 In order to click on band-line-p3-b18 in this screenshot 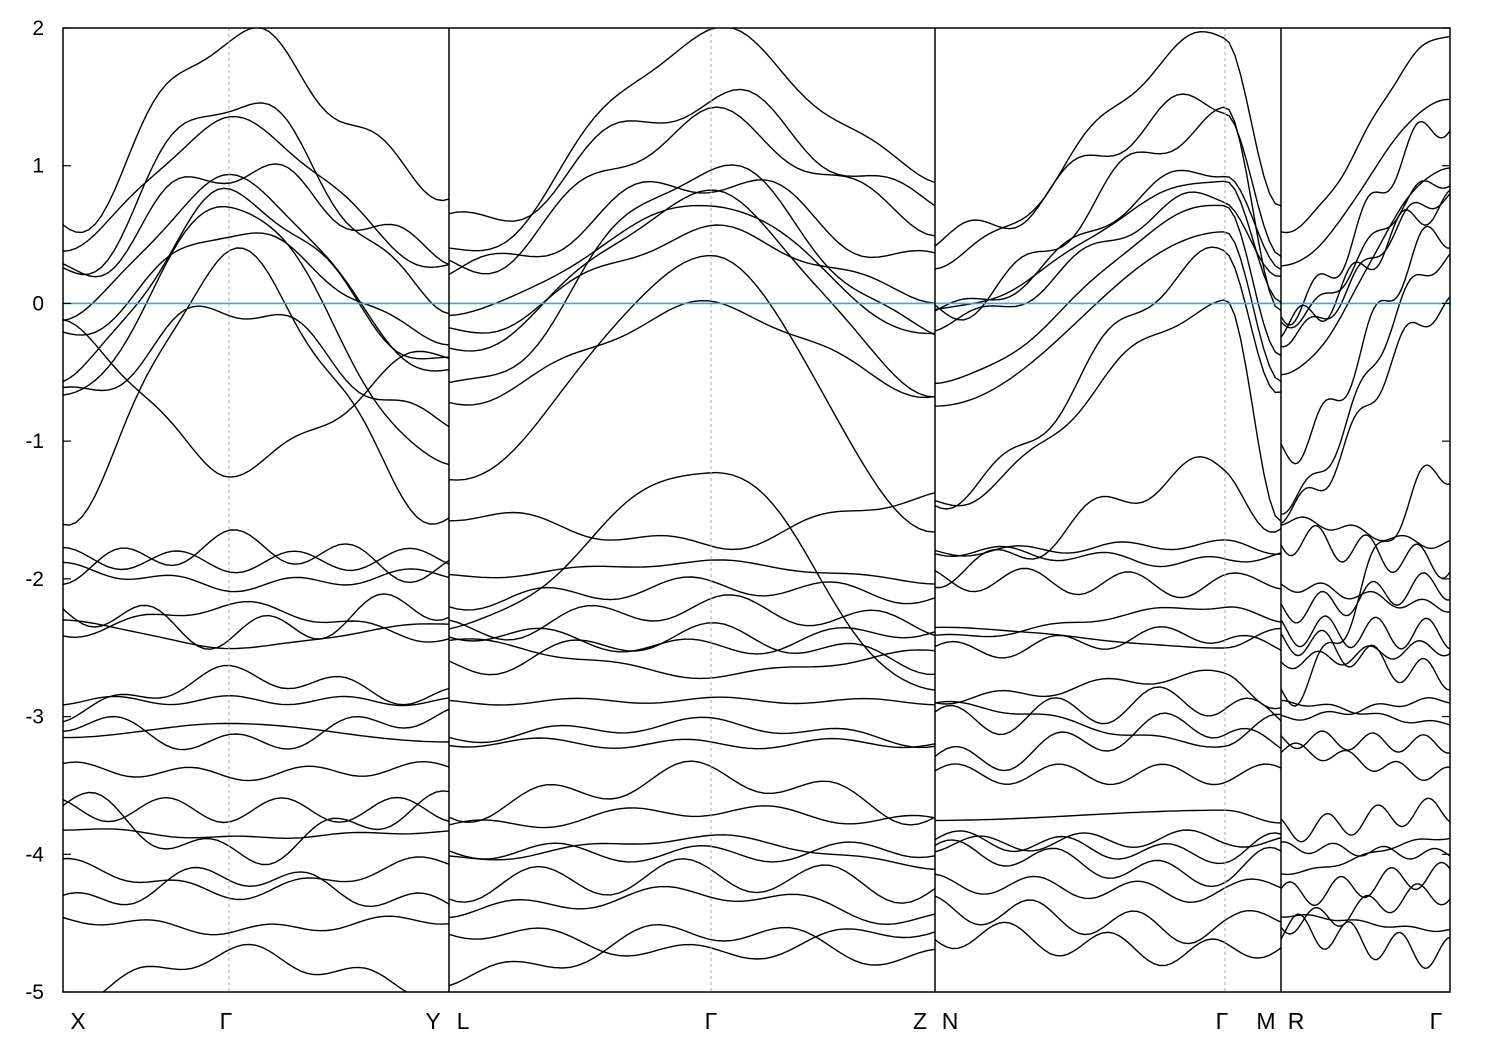, I will do `click(1365, 585)`.